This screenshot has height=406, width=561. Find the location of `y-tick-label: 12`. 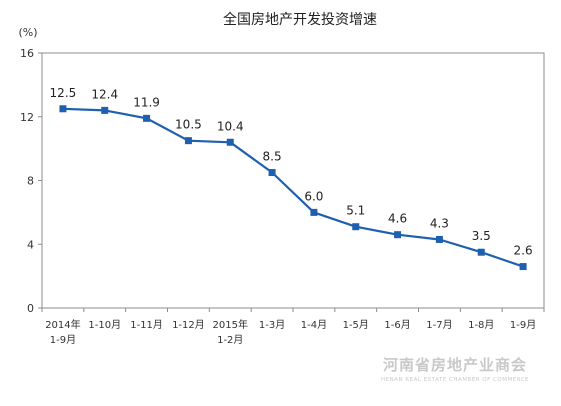

y-tick-label: 12 is located at coordinates (27, 117).